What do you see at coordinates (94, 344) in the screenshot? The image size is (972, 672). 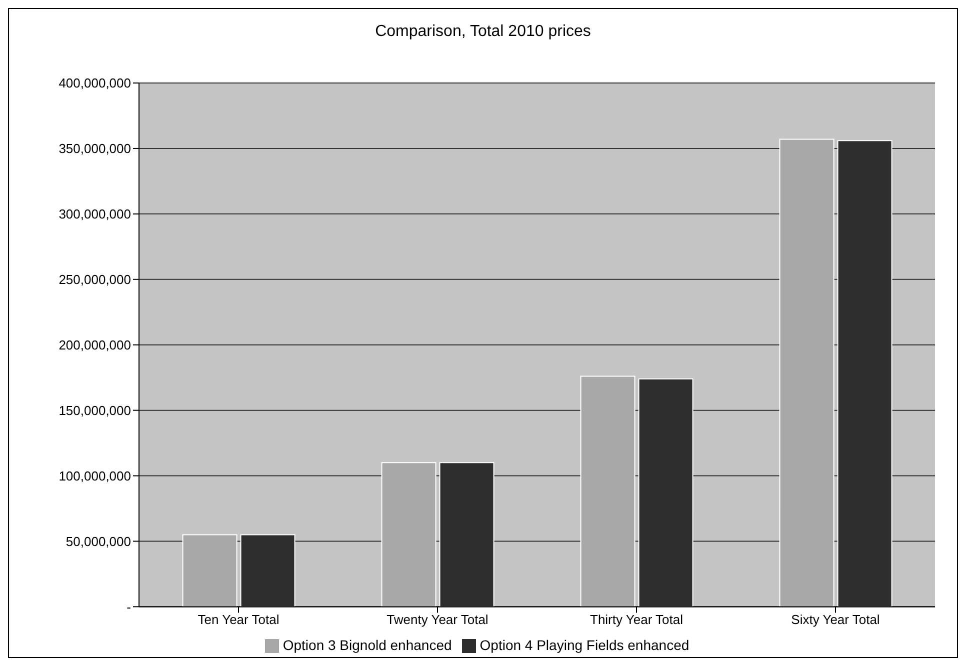 I see `y-tick-label: 200,000,000` at bounding box center [94, 344].